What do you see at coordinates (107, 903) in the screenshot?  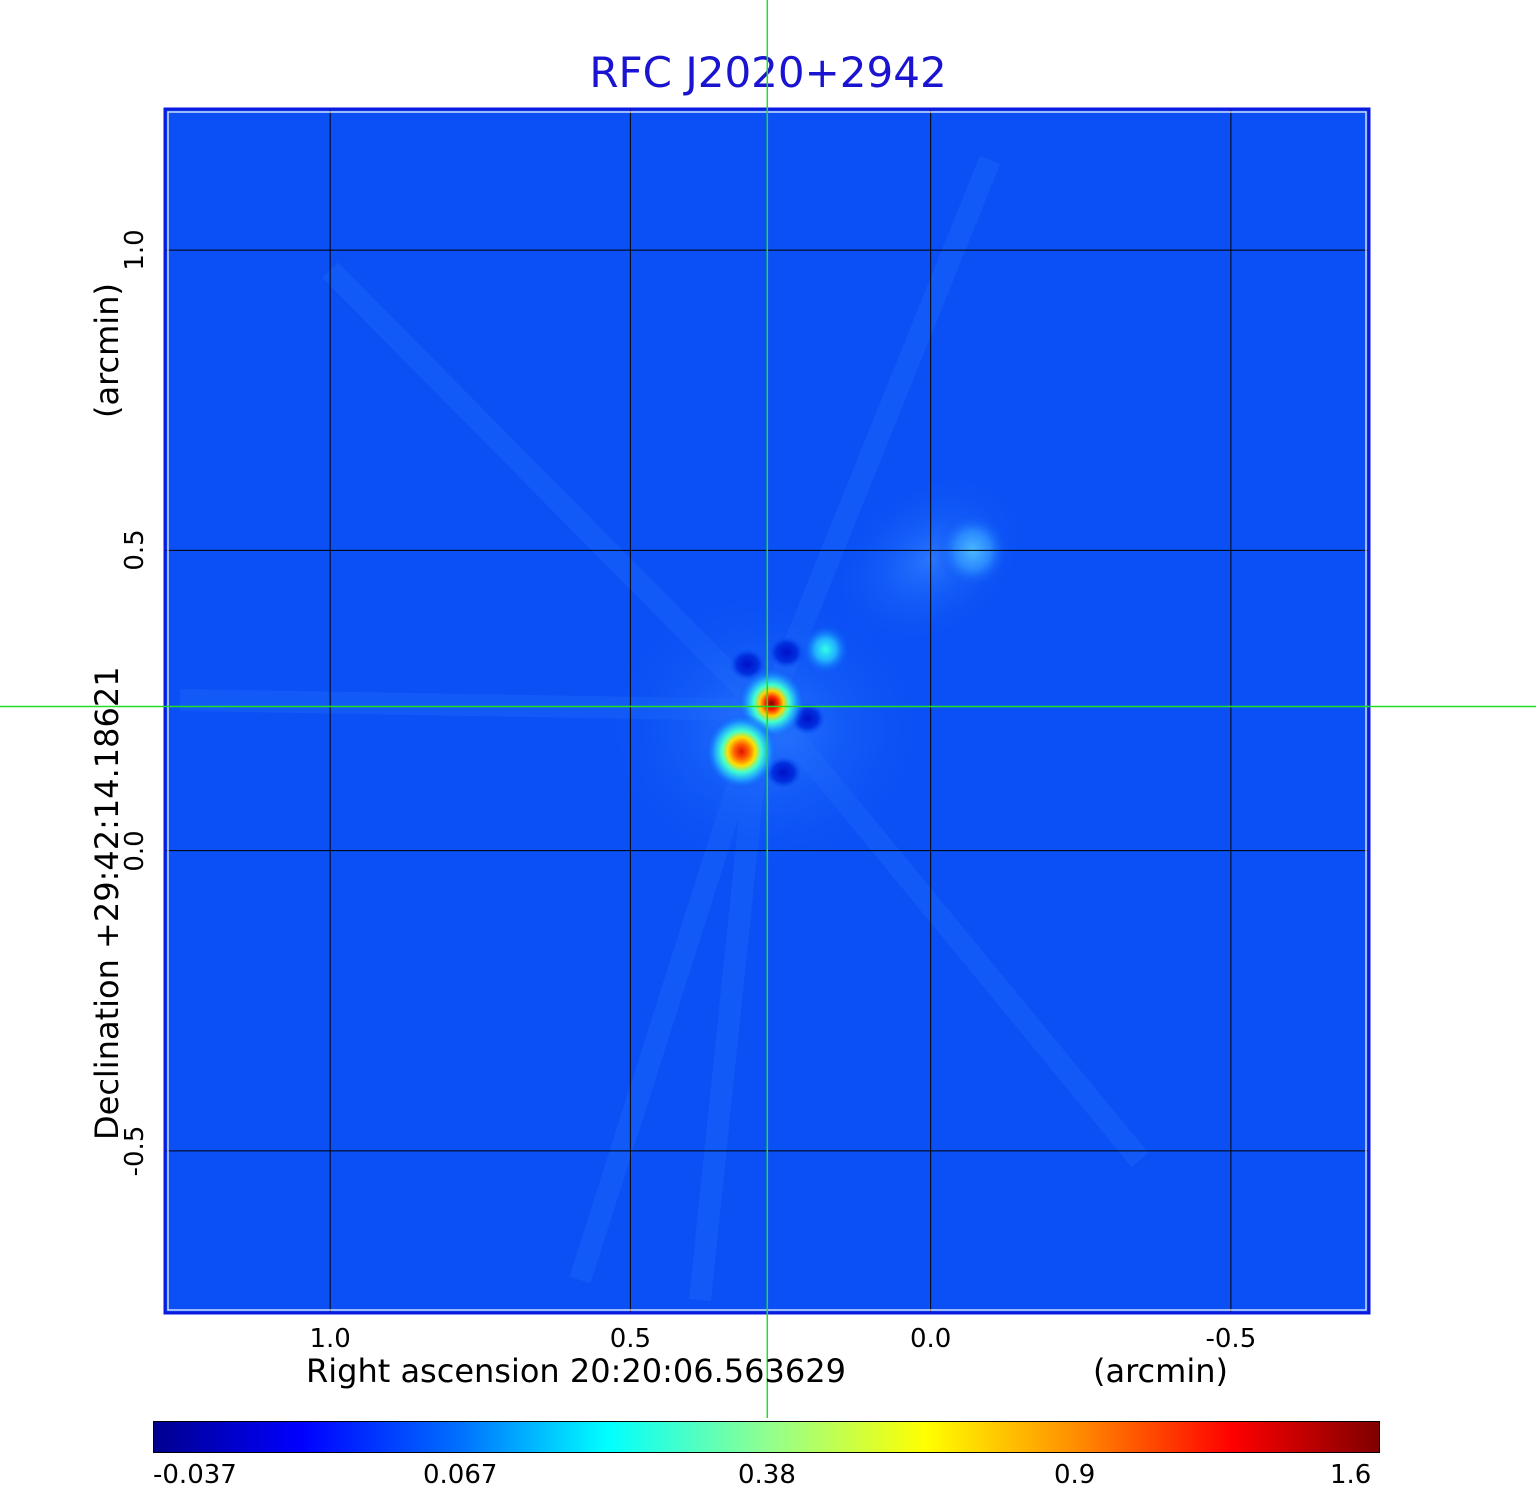 I see `y-axis-label: Declination +29:42:14.18621` at bounding box center [107, 903].